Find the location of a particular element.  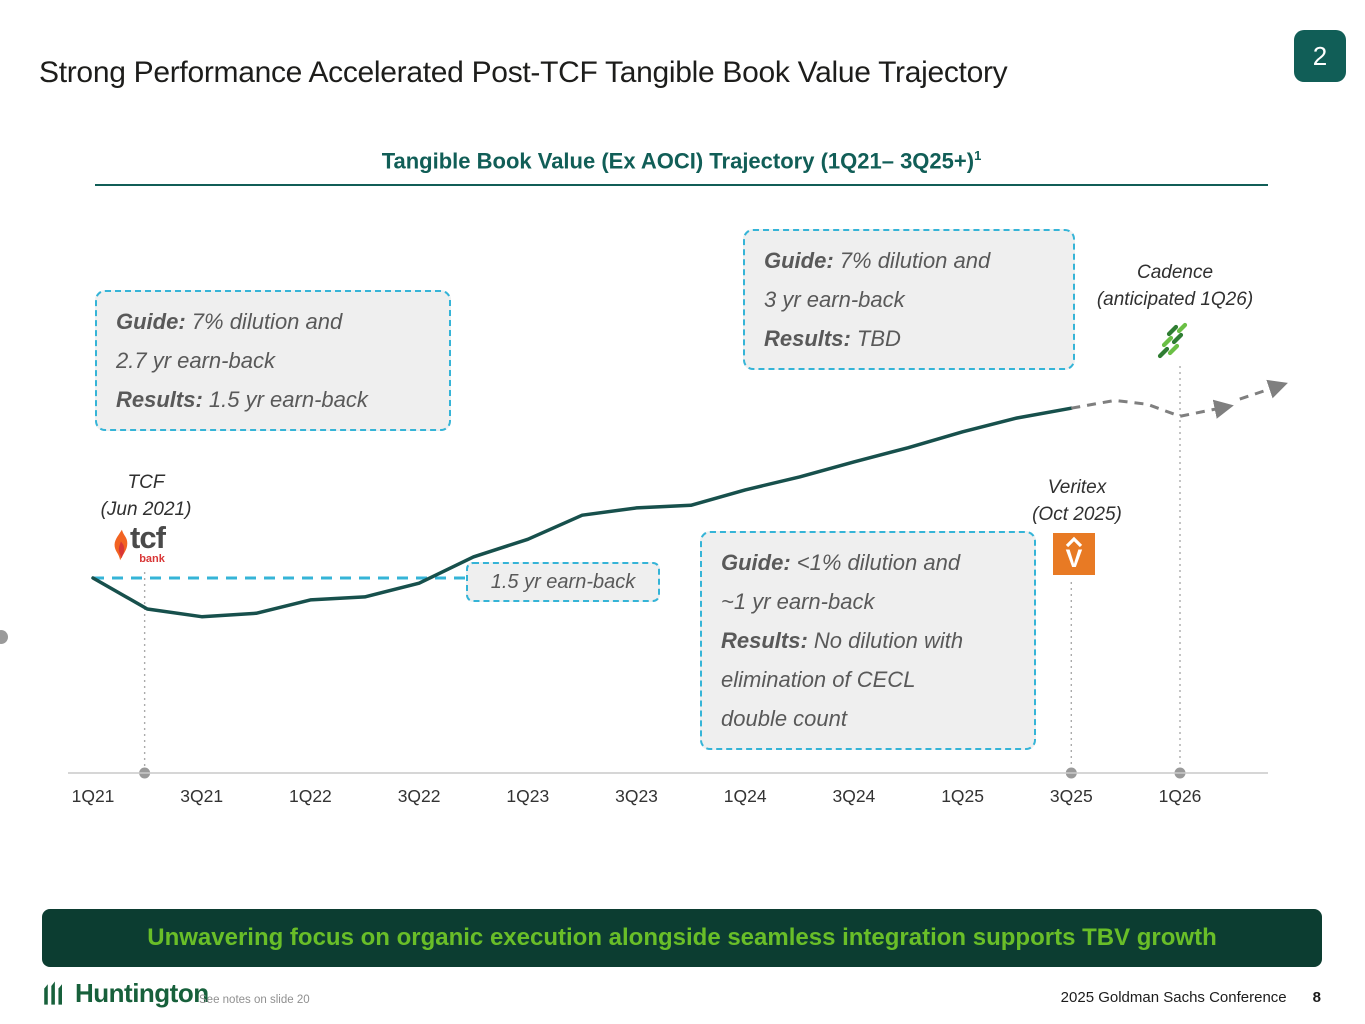

tcf-wordmark: tcf bank is located at coordinates (148, 542).